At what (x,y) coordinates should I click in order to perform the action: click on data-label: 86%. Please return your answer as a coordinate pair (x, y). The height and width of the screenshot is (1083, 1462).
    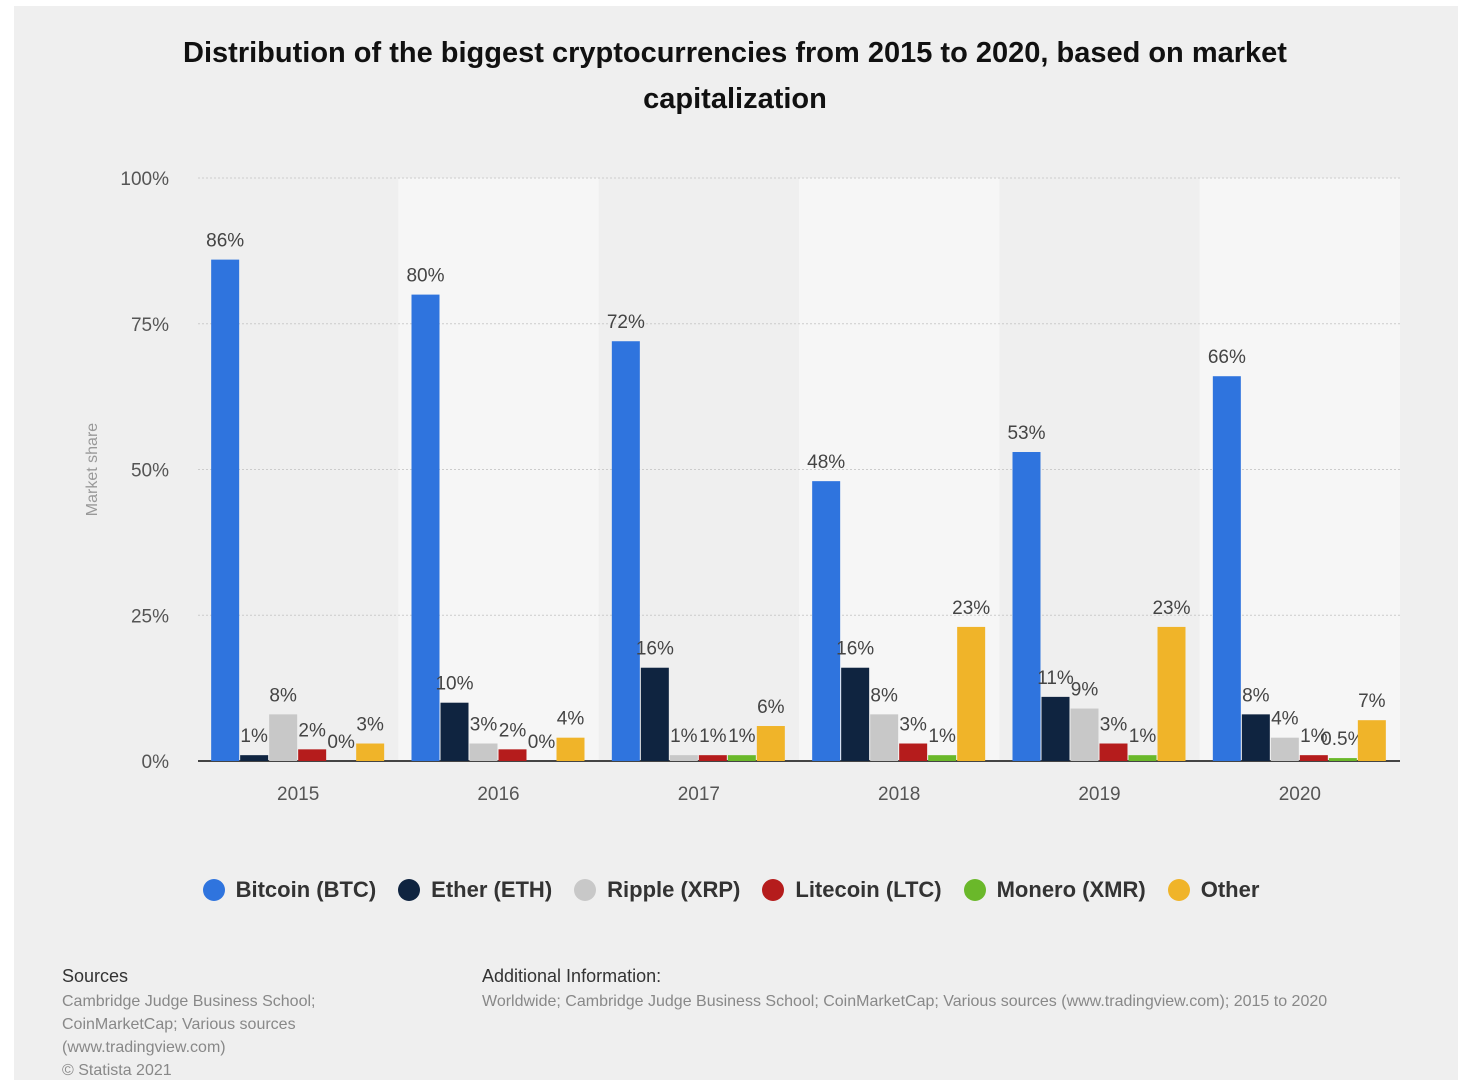
    Looking at the image, I should click on (225, 241).